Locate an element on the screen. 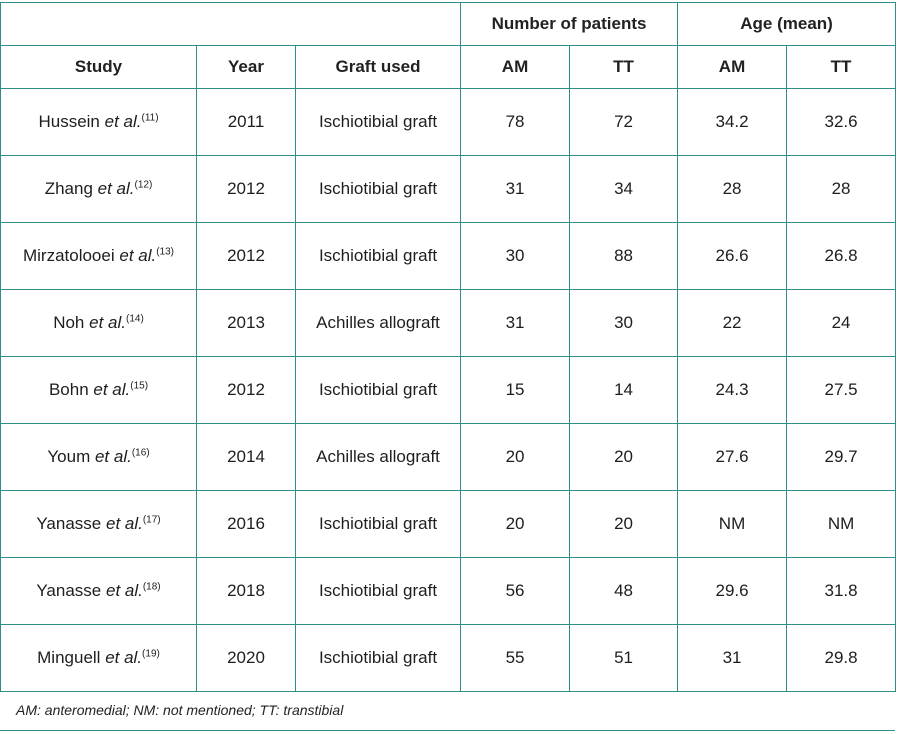 This screenshot has height=734, width=897. age-tt-cell: 29.7 is located at coordinates (841, 457).